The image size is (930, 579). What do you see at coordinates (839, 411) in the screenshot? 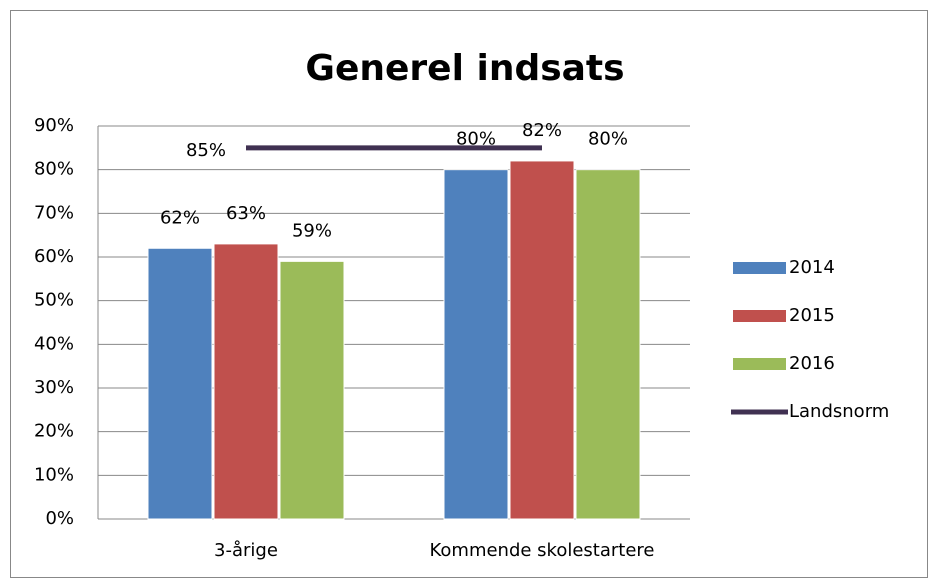
I see `legend-label: Landsnorm` at bounding box center [839, 411].